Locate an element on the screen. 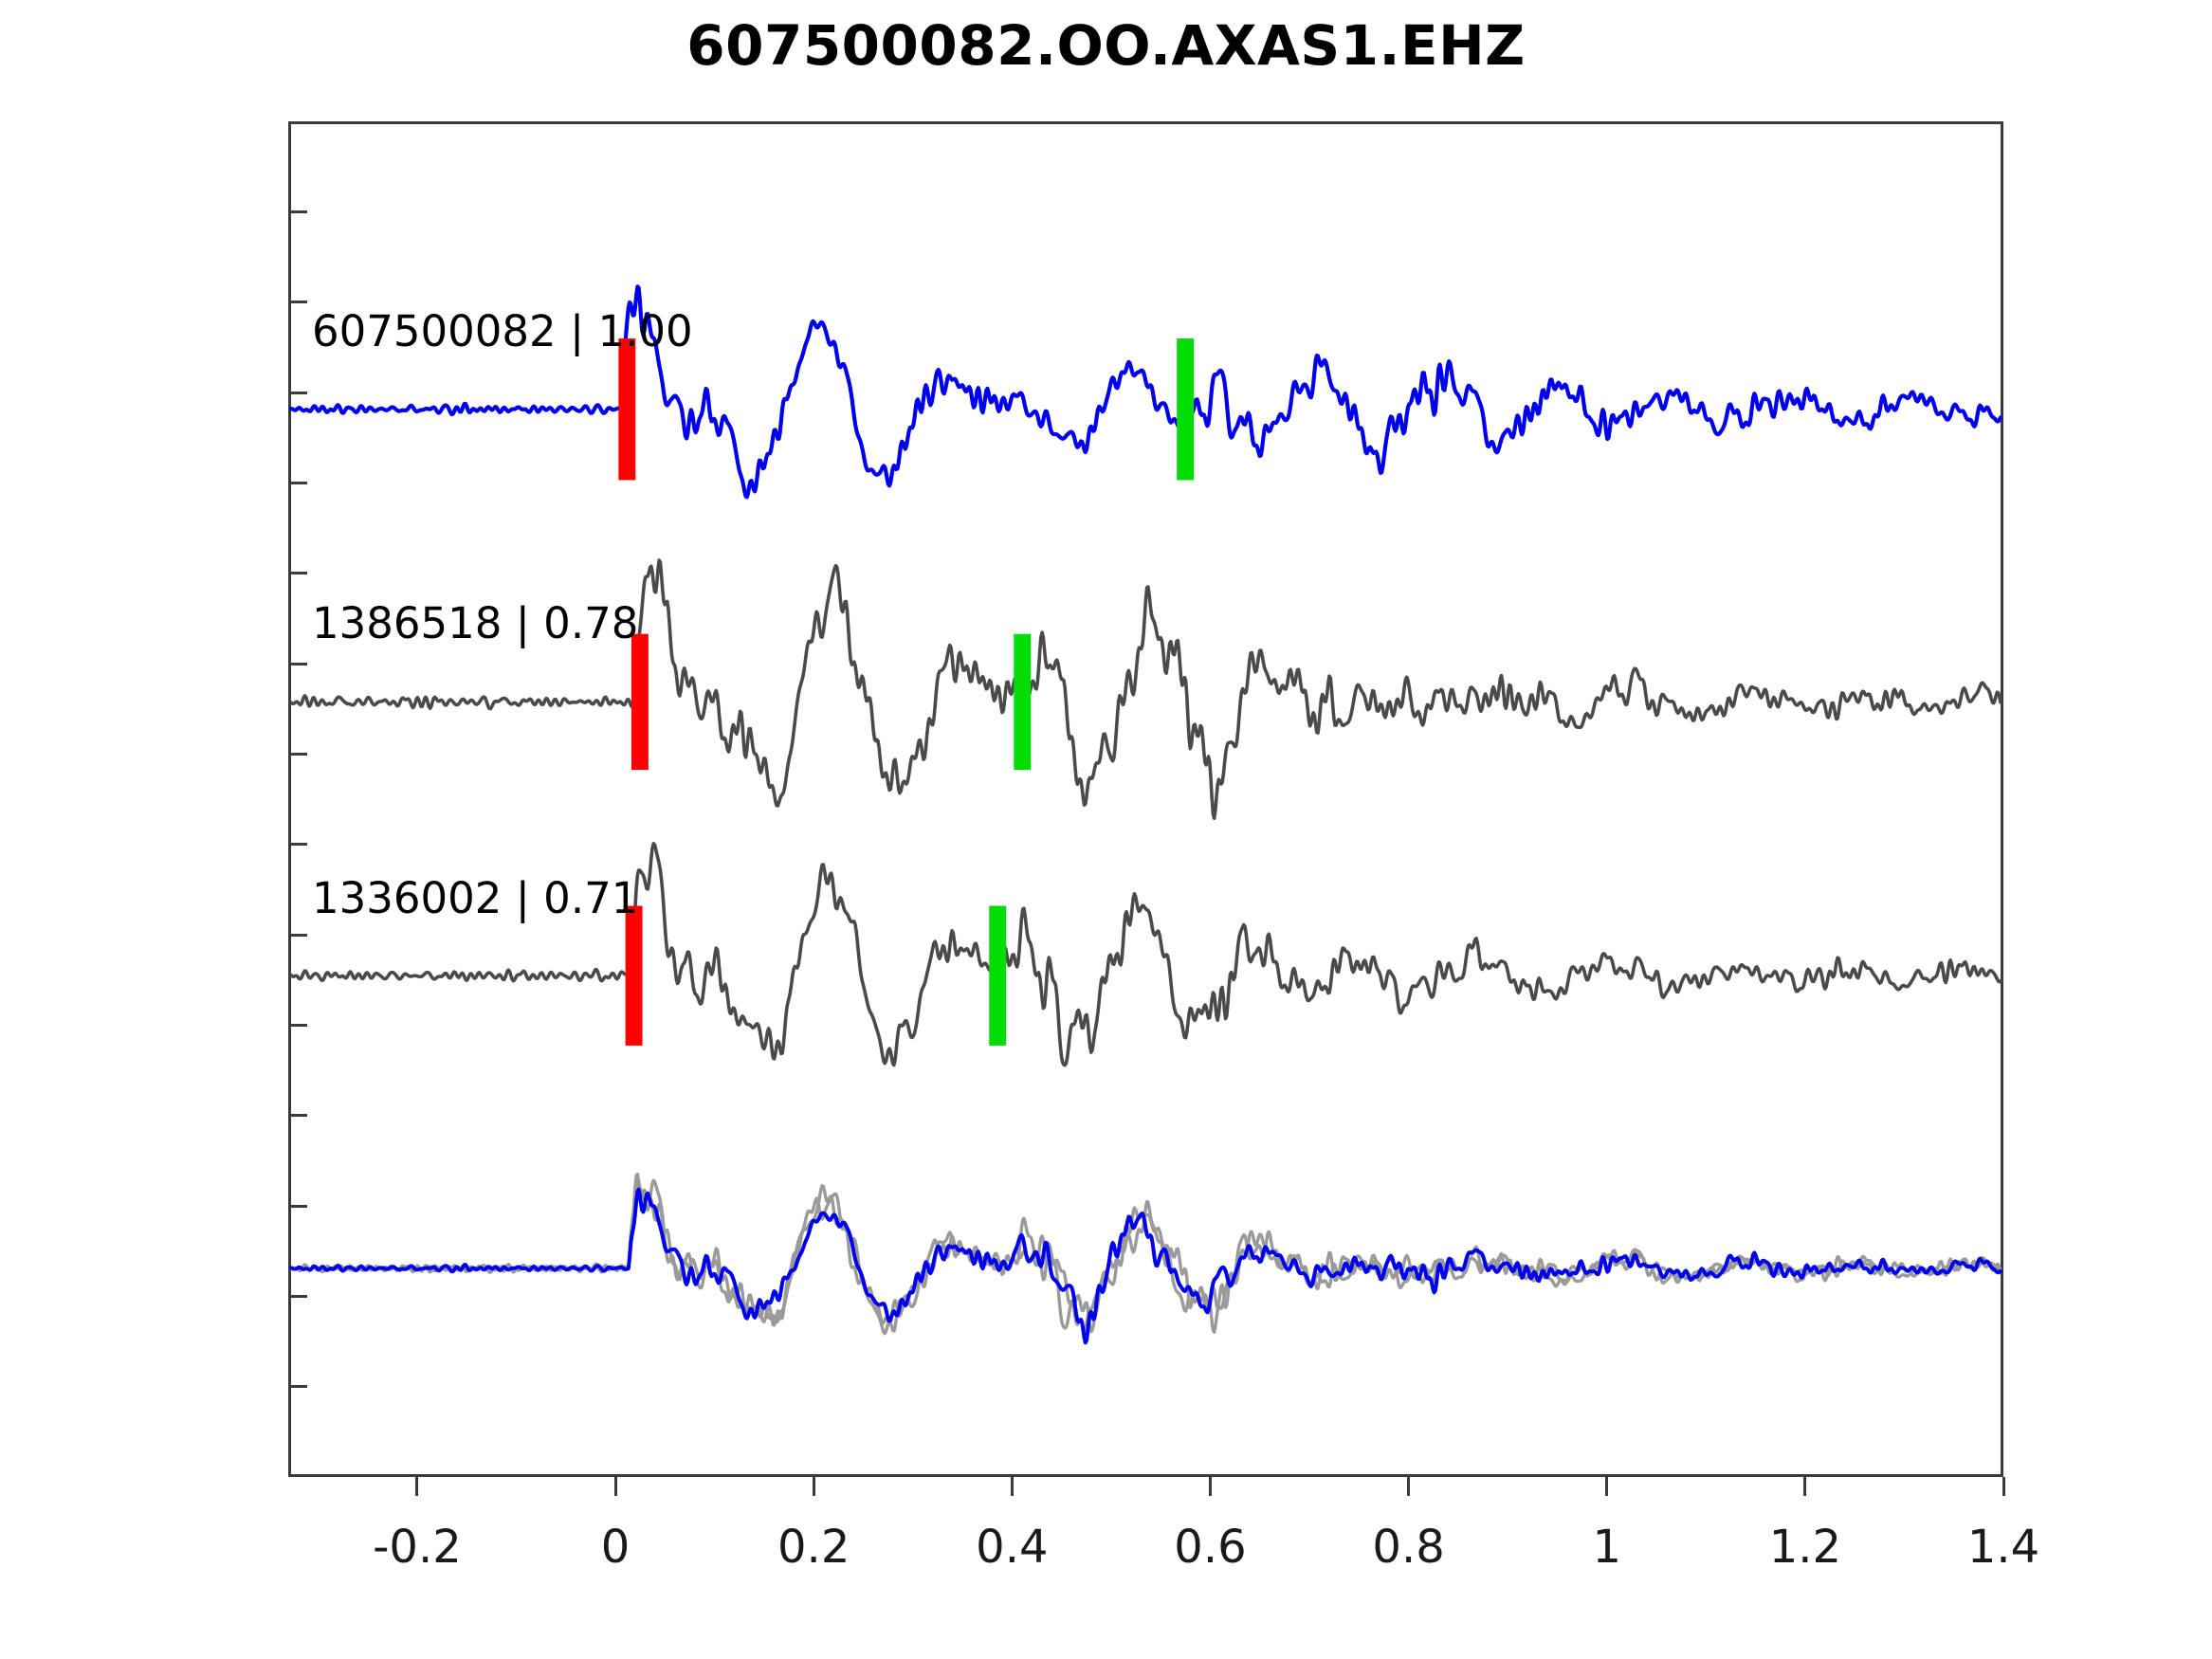 The width and height of the screenshot is (2212, 1659). phase-pick-markers is located at coordinates (906, 692).